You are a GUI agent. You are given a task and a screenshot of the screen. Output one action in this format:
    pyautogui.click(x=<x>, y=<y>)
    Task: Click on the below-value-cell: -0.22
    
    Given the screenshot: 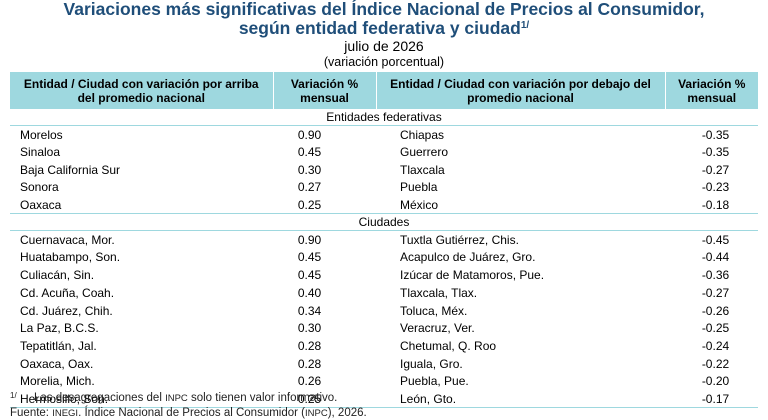 What is the action you would take?
    pyautogui.click(x=715, y=363)
    